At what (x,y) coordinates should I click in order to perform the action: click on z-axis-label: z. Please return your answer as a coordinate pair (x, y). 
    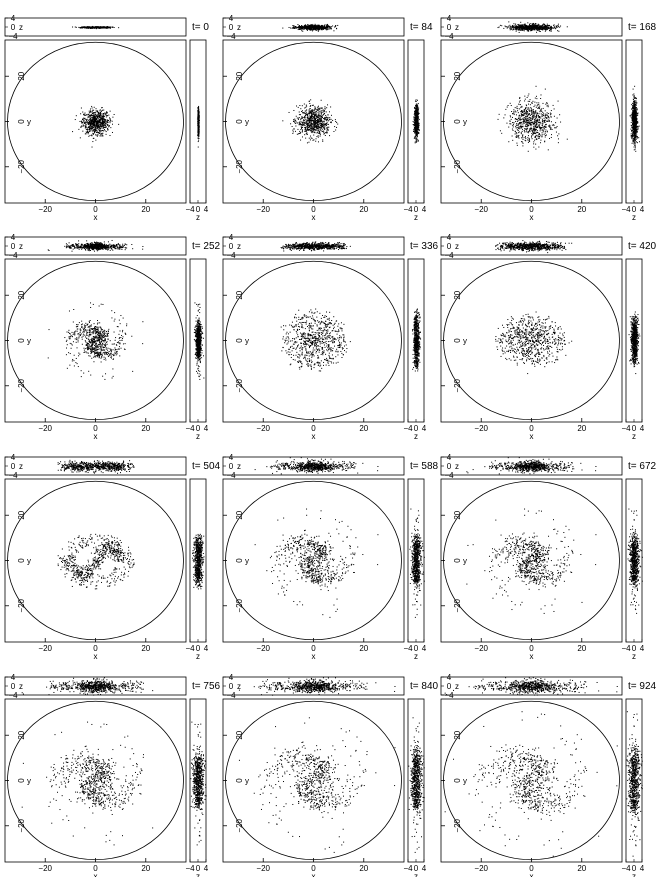
    Looking at the image, I should click on (21, 27).